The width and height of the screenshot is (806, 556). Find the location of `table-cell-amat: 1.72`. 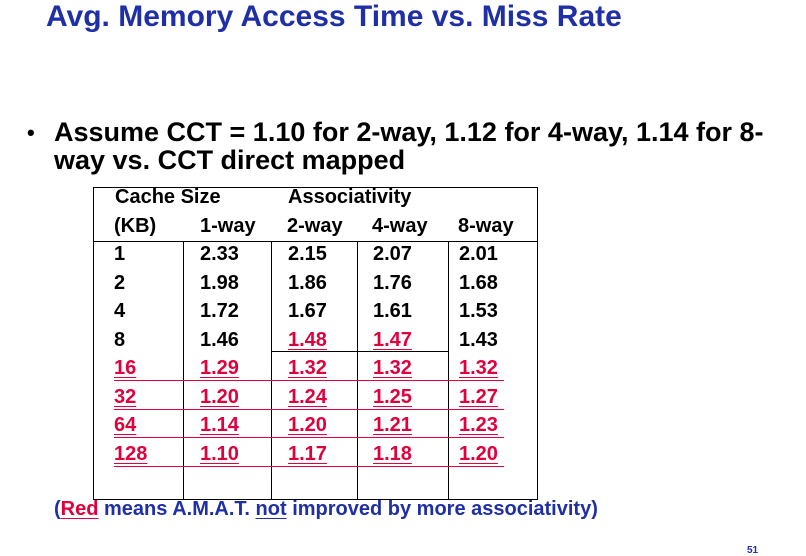

table-cell-amat: 1.72 is located at coordinates (219, 311).